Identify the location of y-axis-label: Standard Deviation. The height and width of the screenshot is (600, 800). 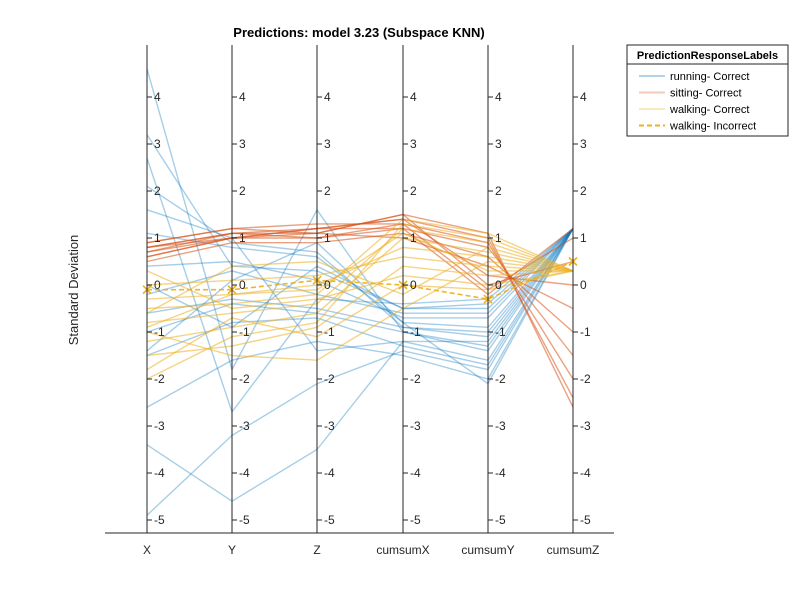
(73, 290).